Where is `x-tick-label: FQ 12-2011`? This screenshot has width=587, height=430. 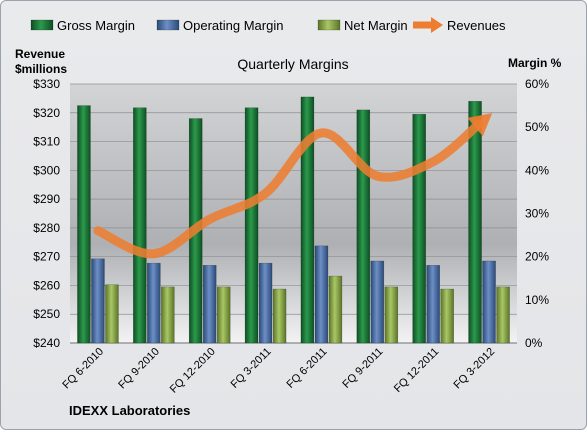
x-tick-label: FQ 12-2011 is located at coordinates (416, 370).